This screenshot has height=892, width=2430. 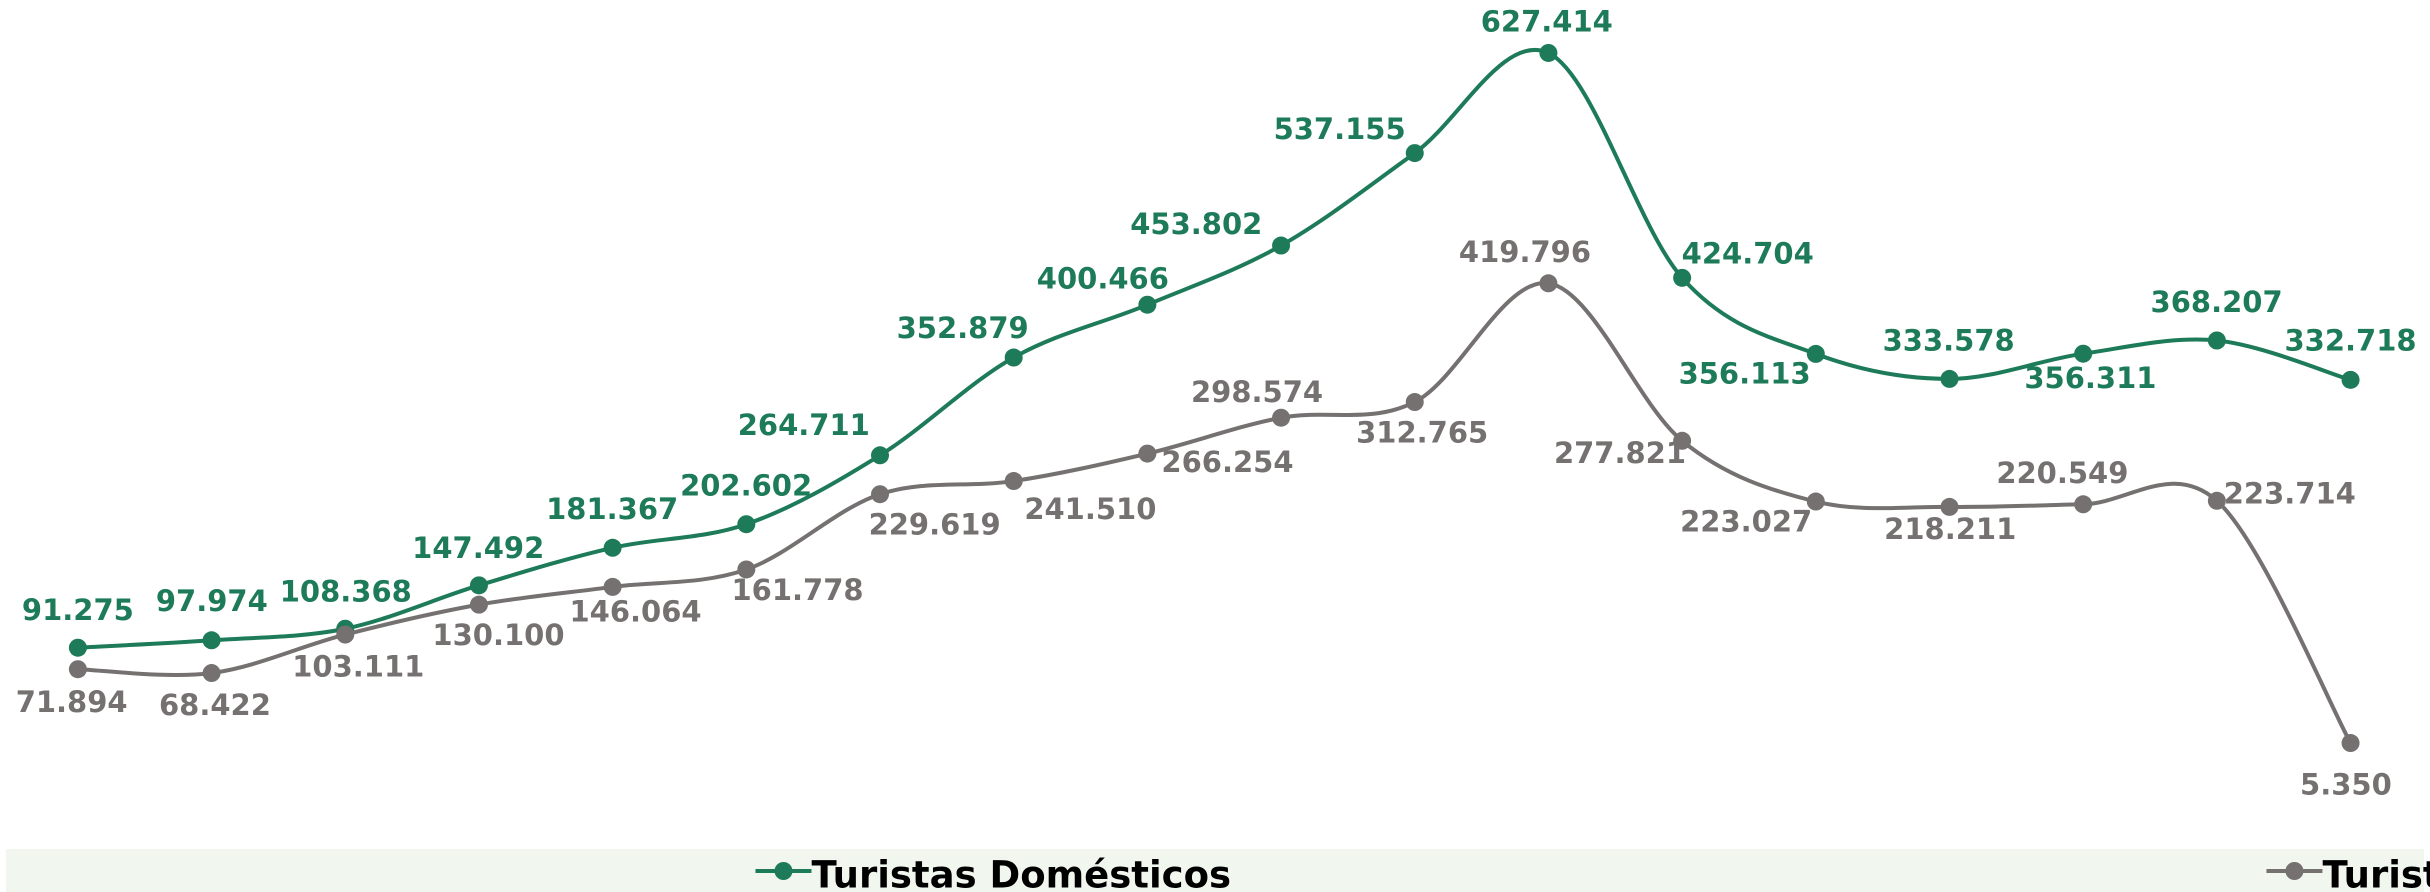 What do you see at coordinates (72, 702) in the screenshot?
I see `data-label: 71.894` at bounding box center [72, 702].